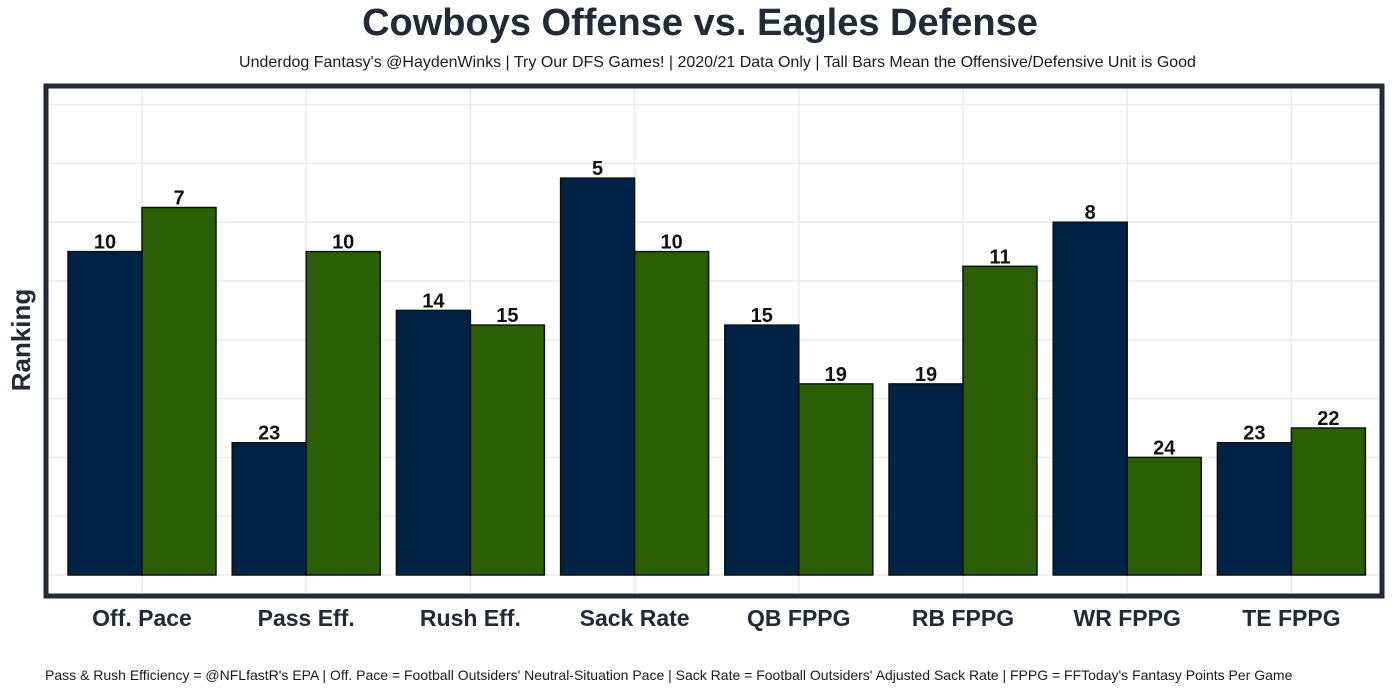  What do you see at coordinates (105, 243) in the screenshot?
I see `data-label-0-0: 10` at bounding box center [105, 243].